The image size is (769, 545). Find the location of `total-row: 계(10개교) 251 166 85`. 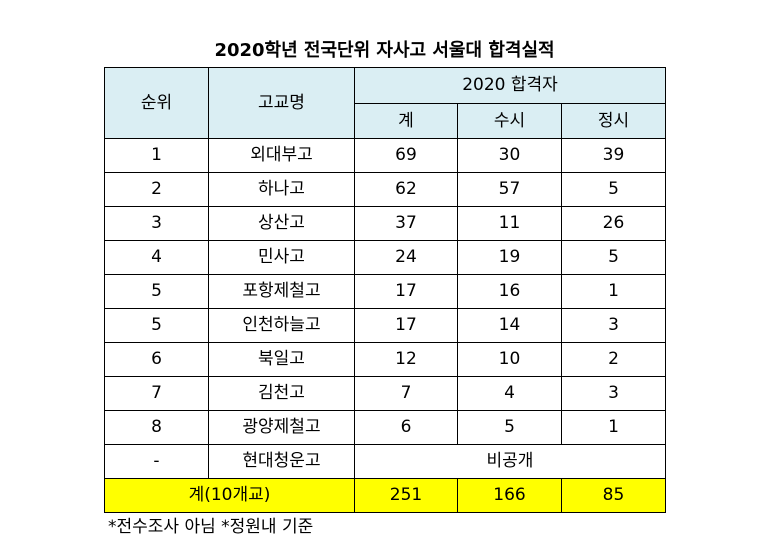

total-row: 계(10개교) 251 166 85 is located at coordinates (385, 495).